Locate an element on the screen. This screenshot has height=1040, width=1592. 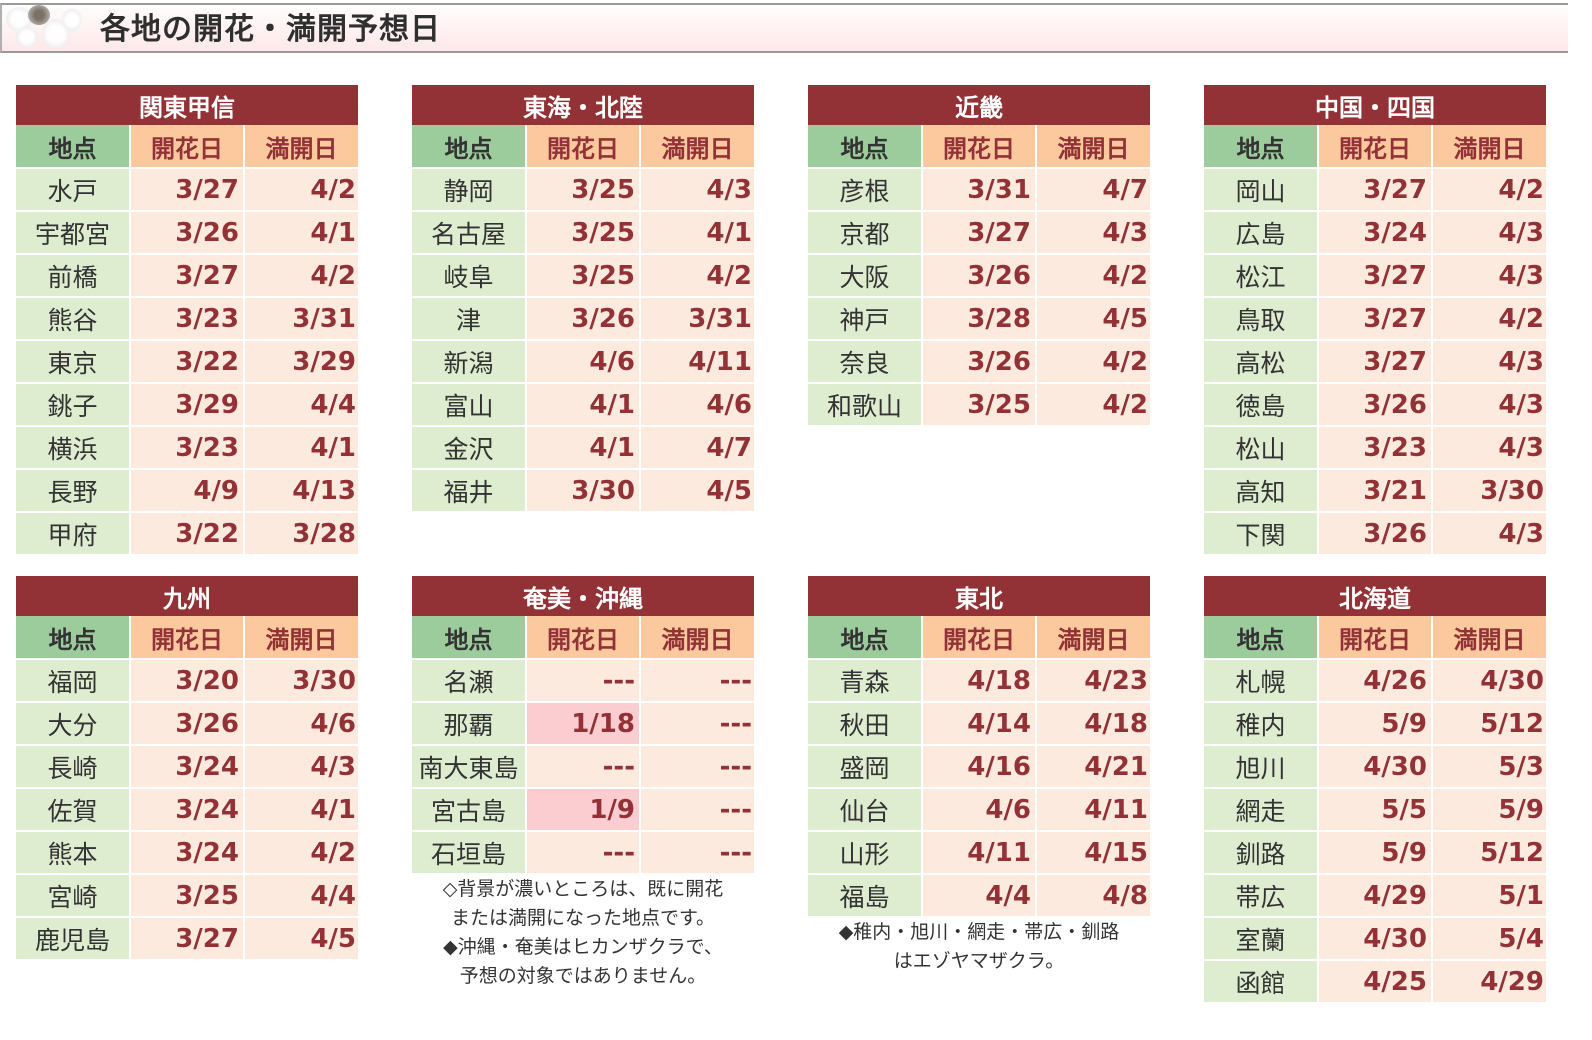
place-name: 網走 is located at coordinates (1261, 809).